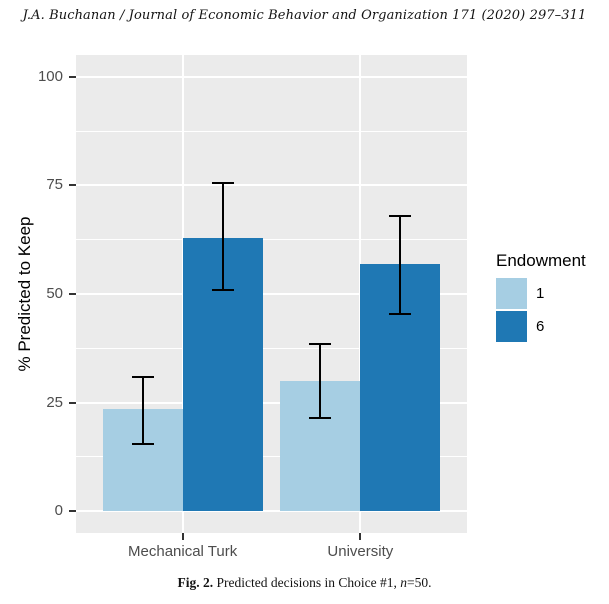  I want to click on legend-key-label: 1, so click(540, 293).